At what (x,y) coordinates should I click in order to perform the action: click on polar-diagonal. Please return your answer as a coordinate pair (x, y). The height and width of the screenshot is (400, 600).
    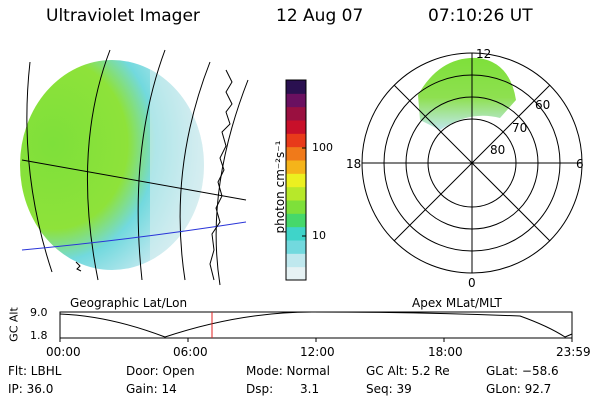
    Looking at the image, I should click on (472, 163).